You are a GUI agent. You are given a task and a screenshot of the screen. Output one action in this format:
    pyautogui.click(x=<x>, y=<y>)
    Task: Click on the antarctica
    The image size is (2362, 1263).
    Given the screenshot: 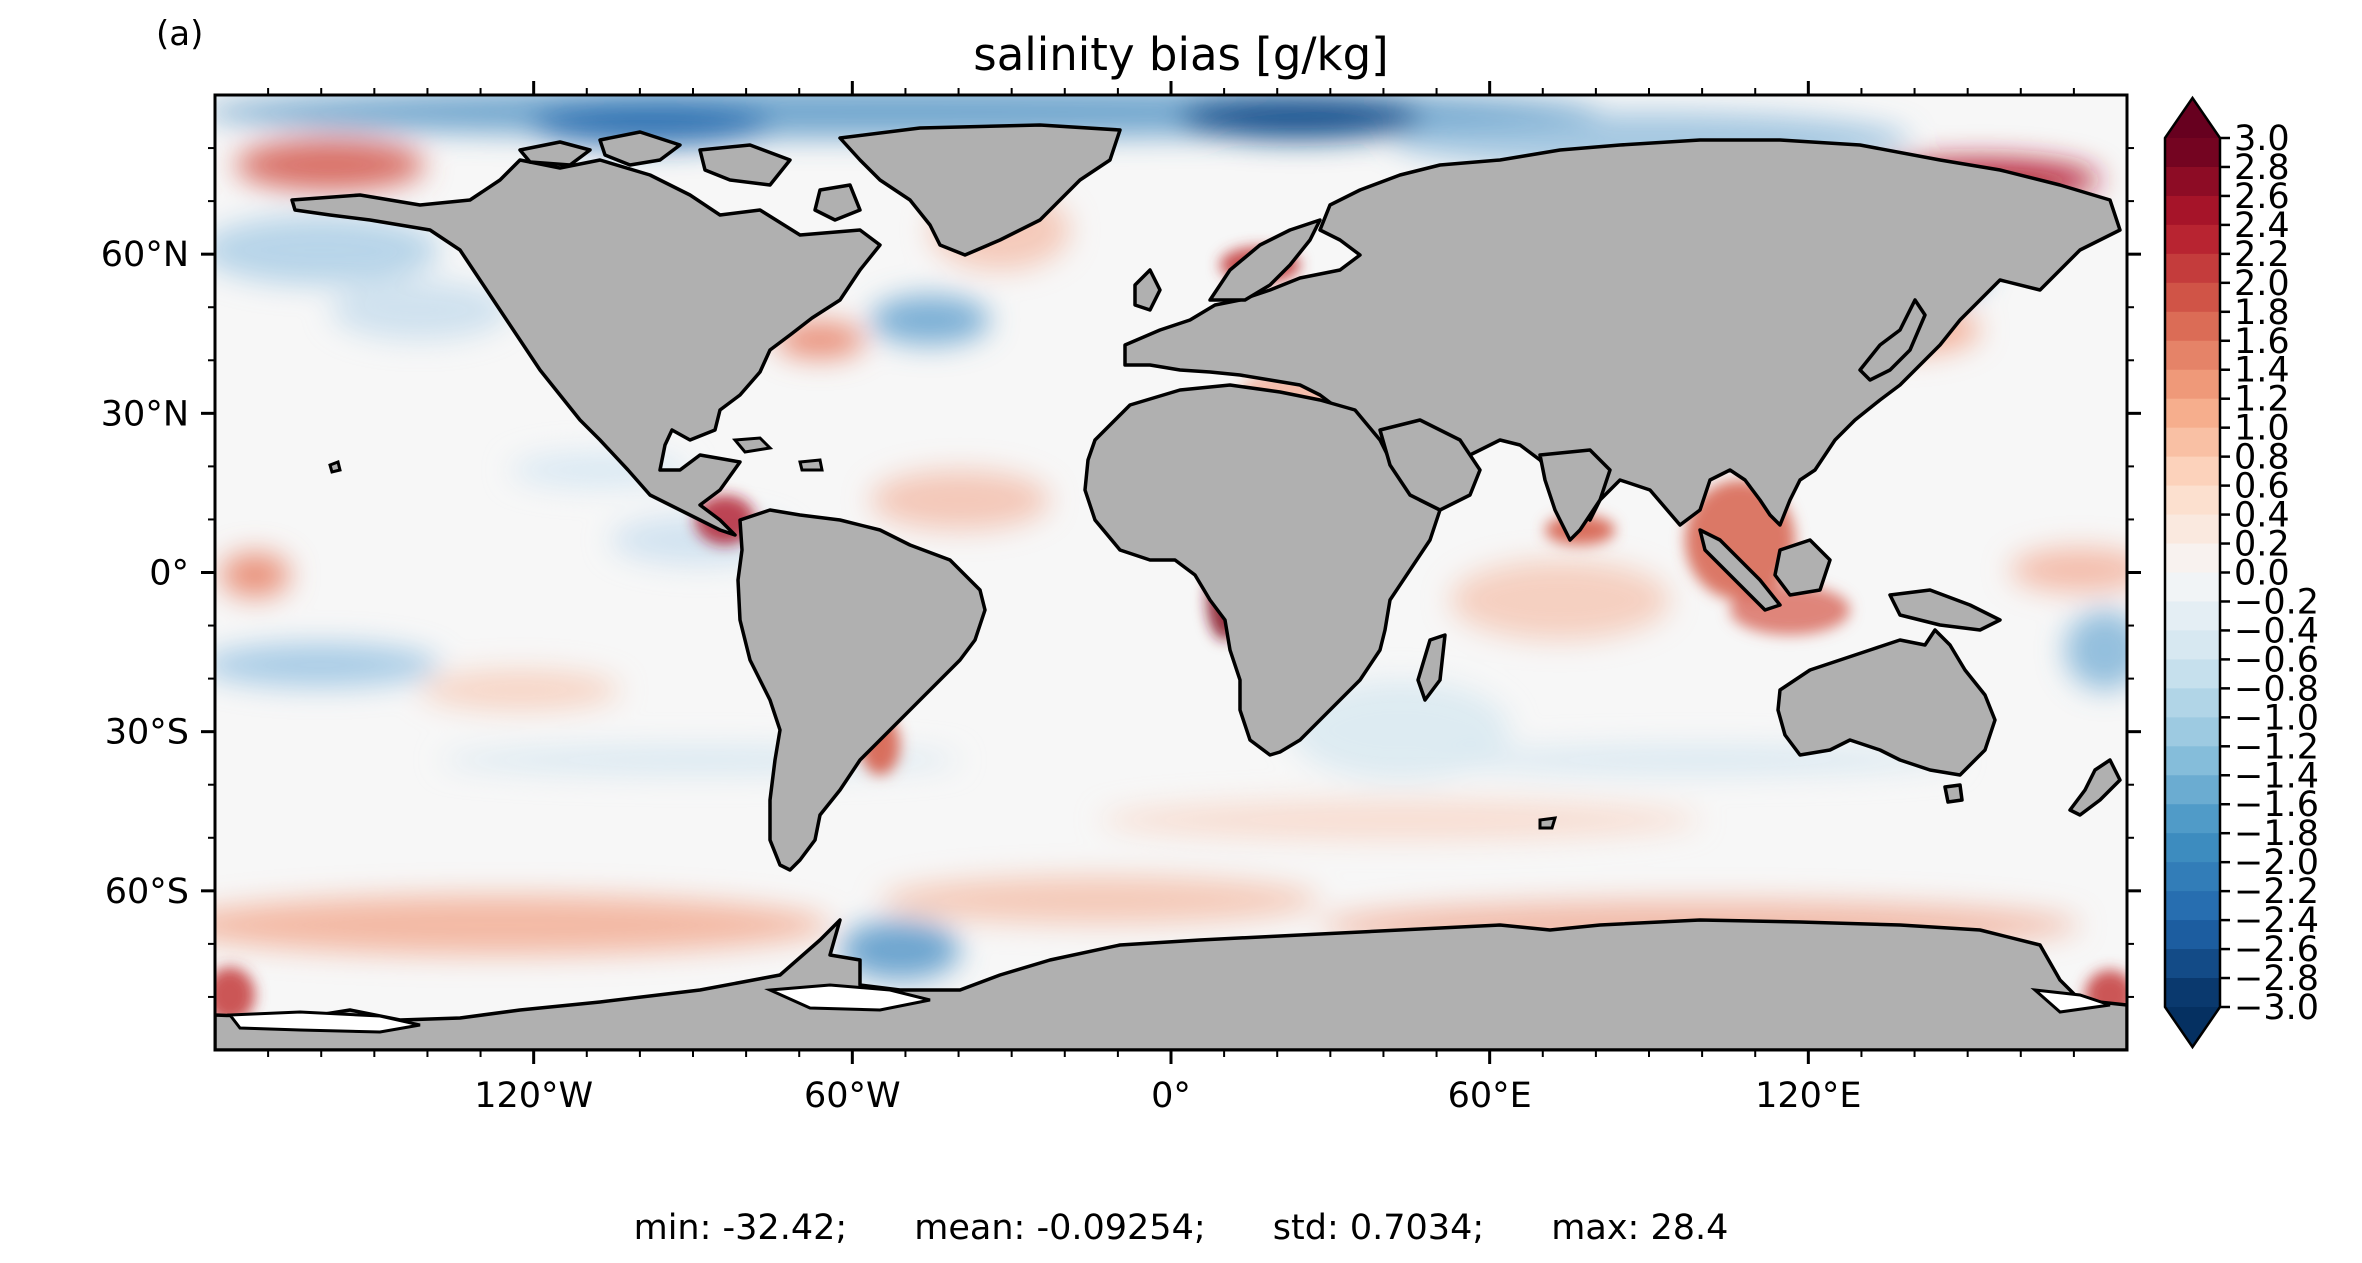 What is the action you would take?
    pyautogui.click(x=1171, y=984)
    